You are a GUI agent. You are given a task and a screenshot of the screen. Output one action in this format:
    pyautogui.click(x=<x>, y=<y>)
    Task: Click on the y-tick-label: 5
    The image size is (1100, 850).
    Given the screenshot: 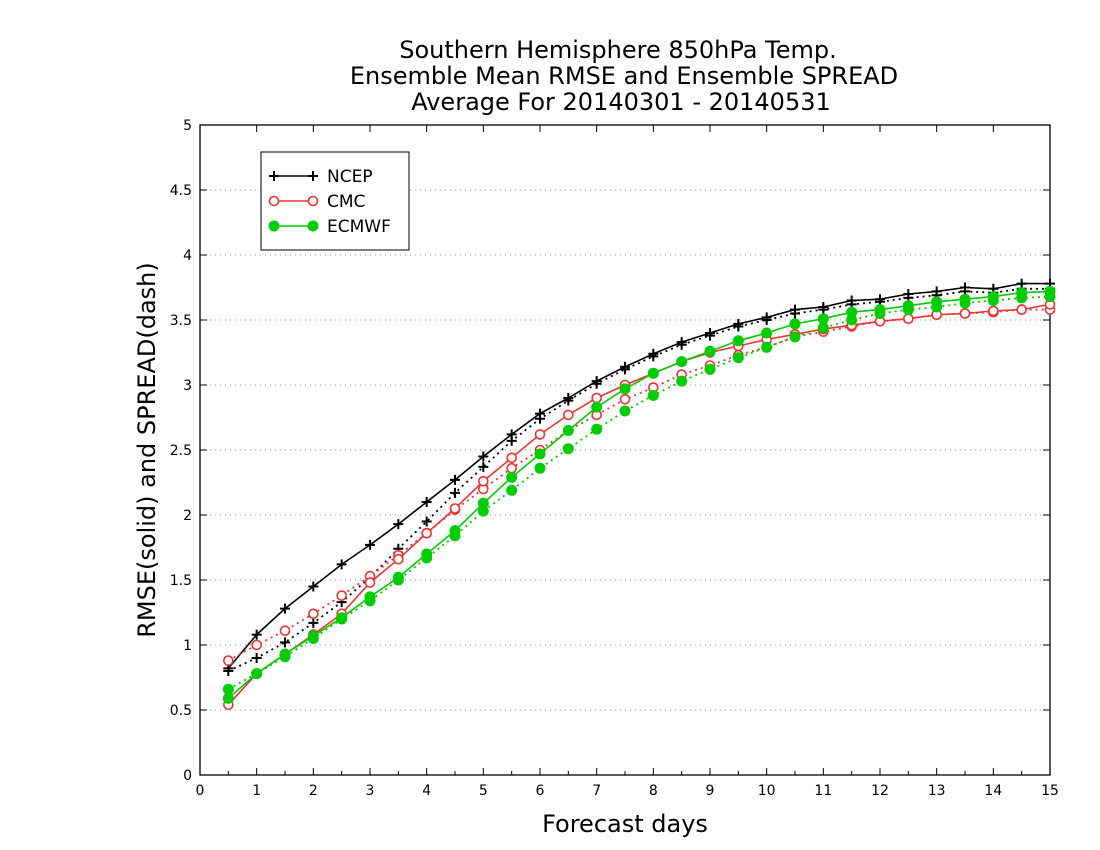 What is the action you would take?
    pyautogui.click(x=187, y=126)
    